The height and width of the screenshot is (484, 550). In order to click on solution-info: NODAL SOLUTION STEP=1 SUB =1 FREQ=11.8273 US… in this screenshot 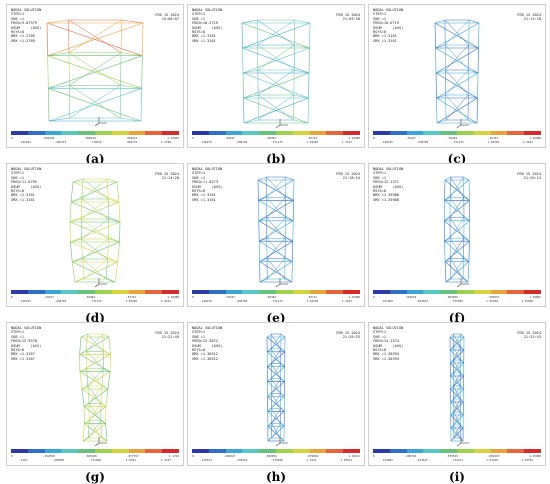, I will do `click(207, 184)`.